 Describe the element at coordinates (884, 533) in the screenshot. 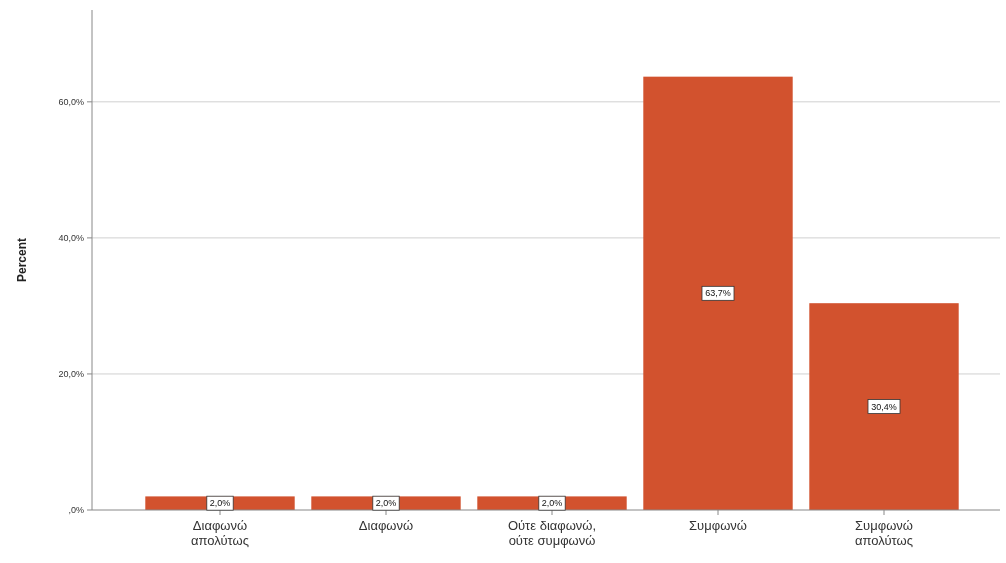

I see `x-tick-label: Συμφωνώ απολύτως` at that location.